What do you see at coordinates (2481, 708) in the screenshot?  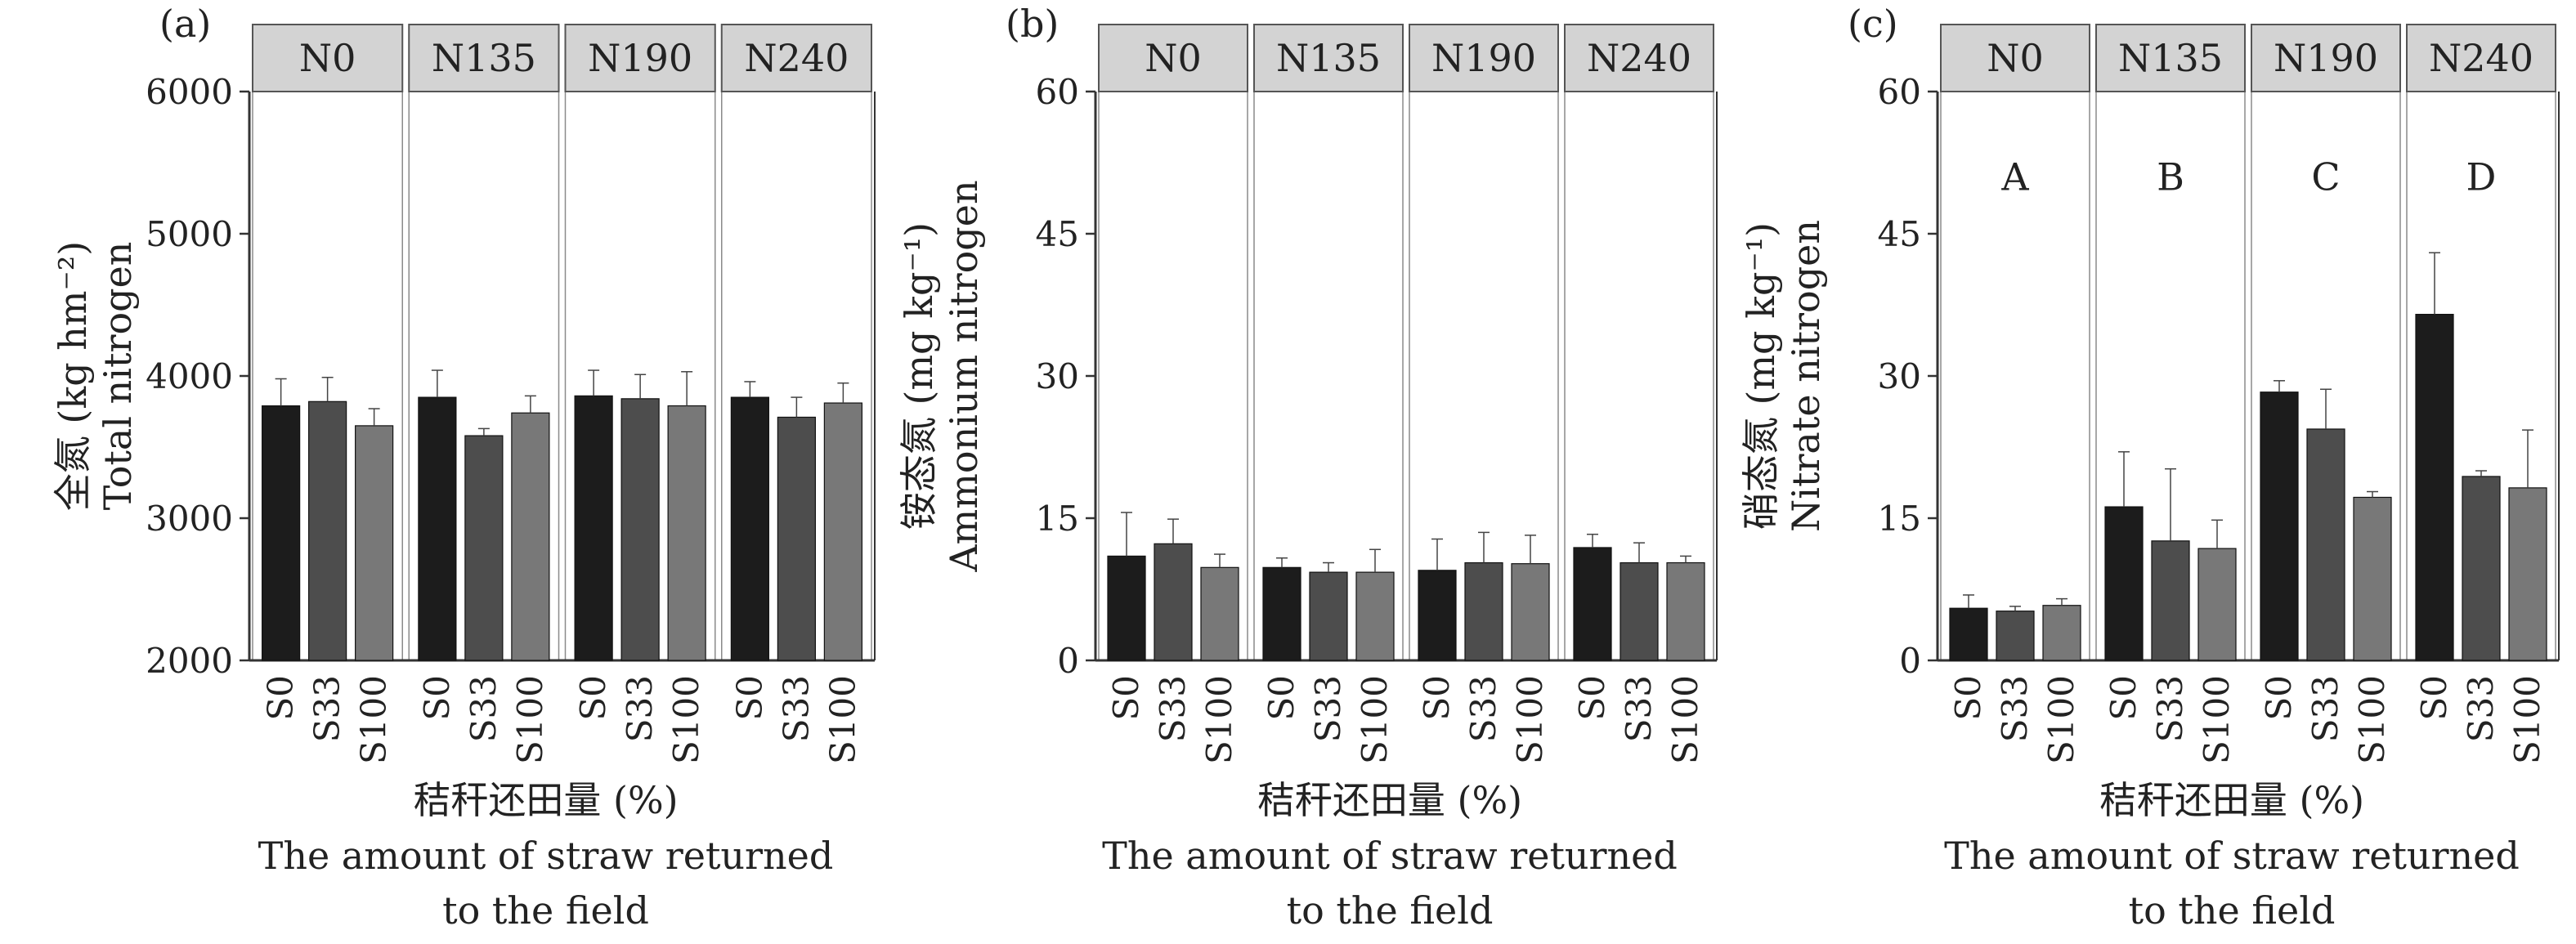 I see `panel-c-x-tick-label-N240-S33: S33` at bounding box center [2481, 708].